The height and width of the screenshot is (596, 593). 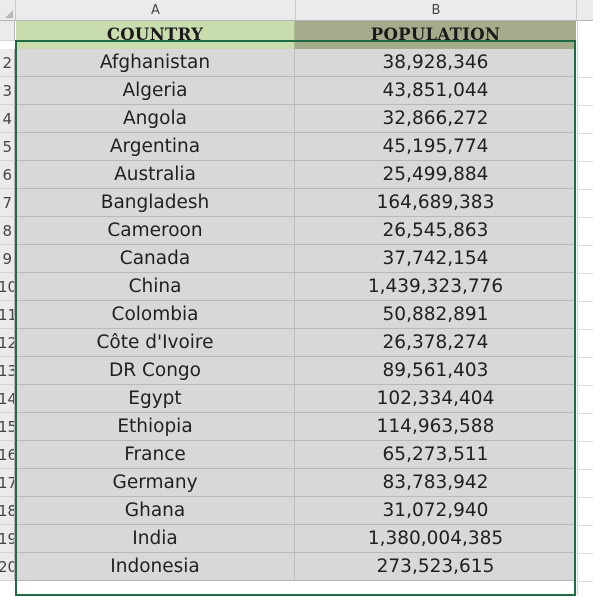 What do you see at coordinates (435, 174) in the screenshot?
I see `cell-population: 25,499,884` at bounding box center [435, 174].